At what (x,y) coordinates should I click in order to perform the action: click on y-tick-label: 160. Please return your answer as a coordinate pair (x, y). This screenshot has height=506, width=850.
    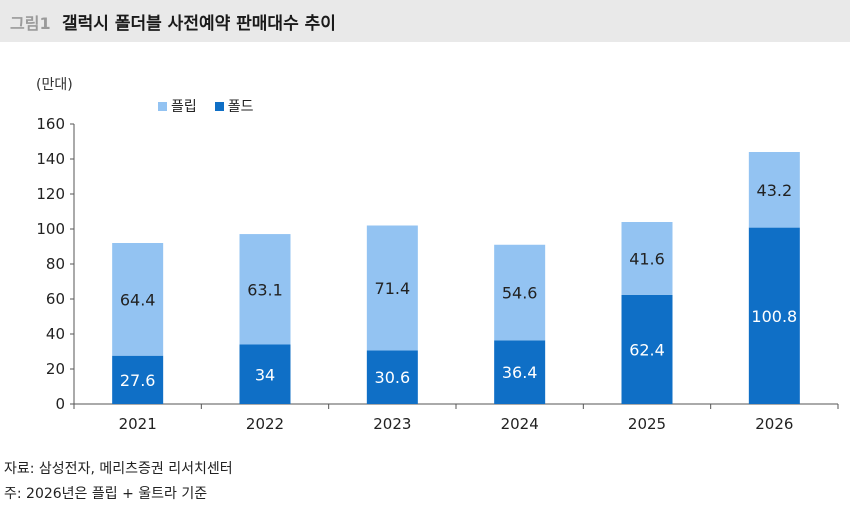
    Looking at the image, I should click on (50, 124).